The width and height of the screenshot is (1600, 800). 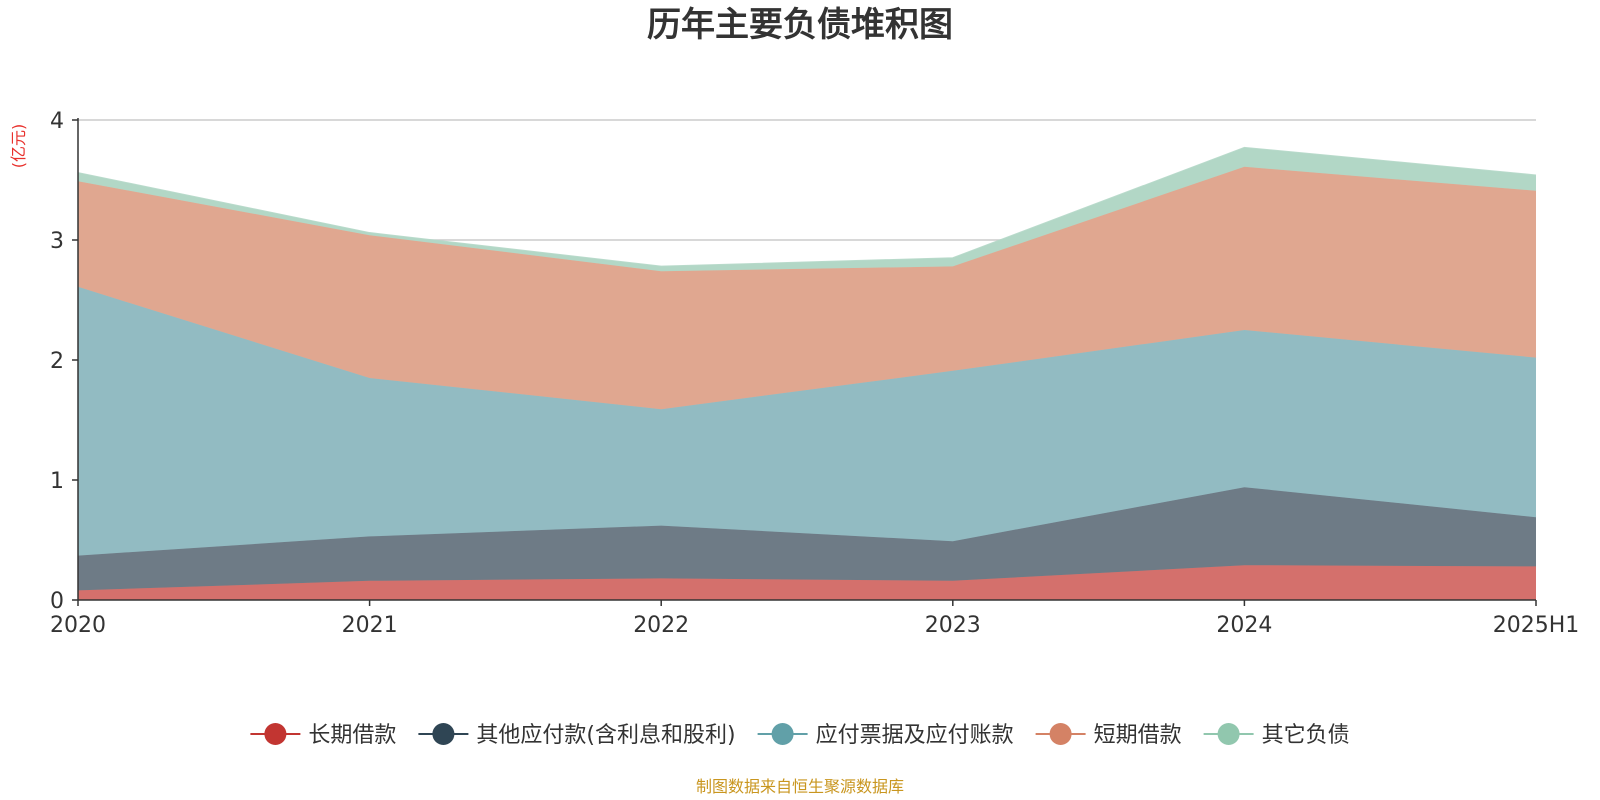 What do you see at coordinates (18, 146) in the screenshot?
I see `y-axis-unit-label: (亿元)` at bounding box center [18, 146].